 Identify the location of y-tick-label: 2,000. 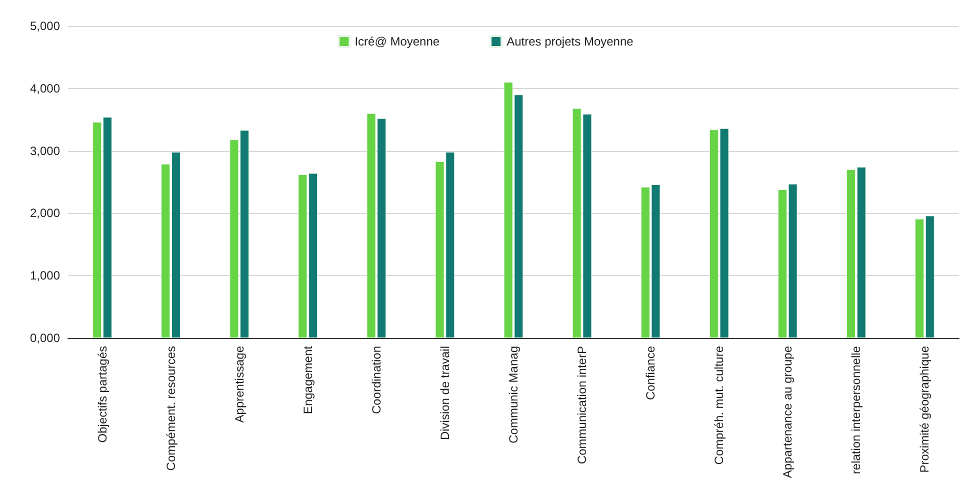
(45, 213).